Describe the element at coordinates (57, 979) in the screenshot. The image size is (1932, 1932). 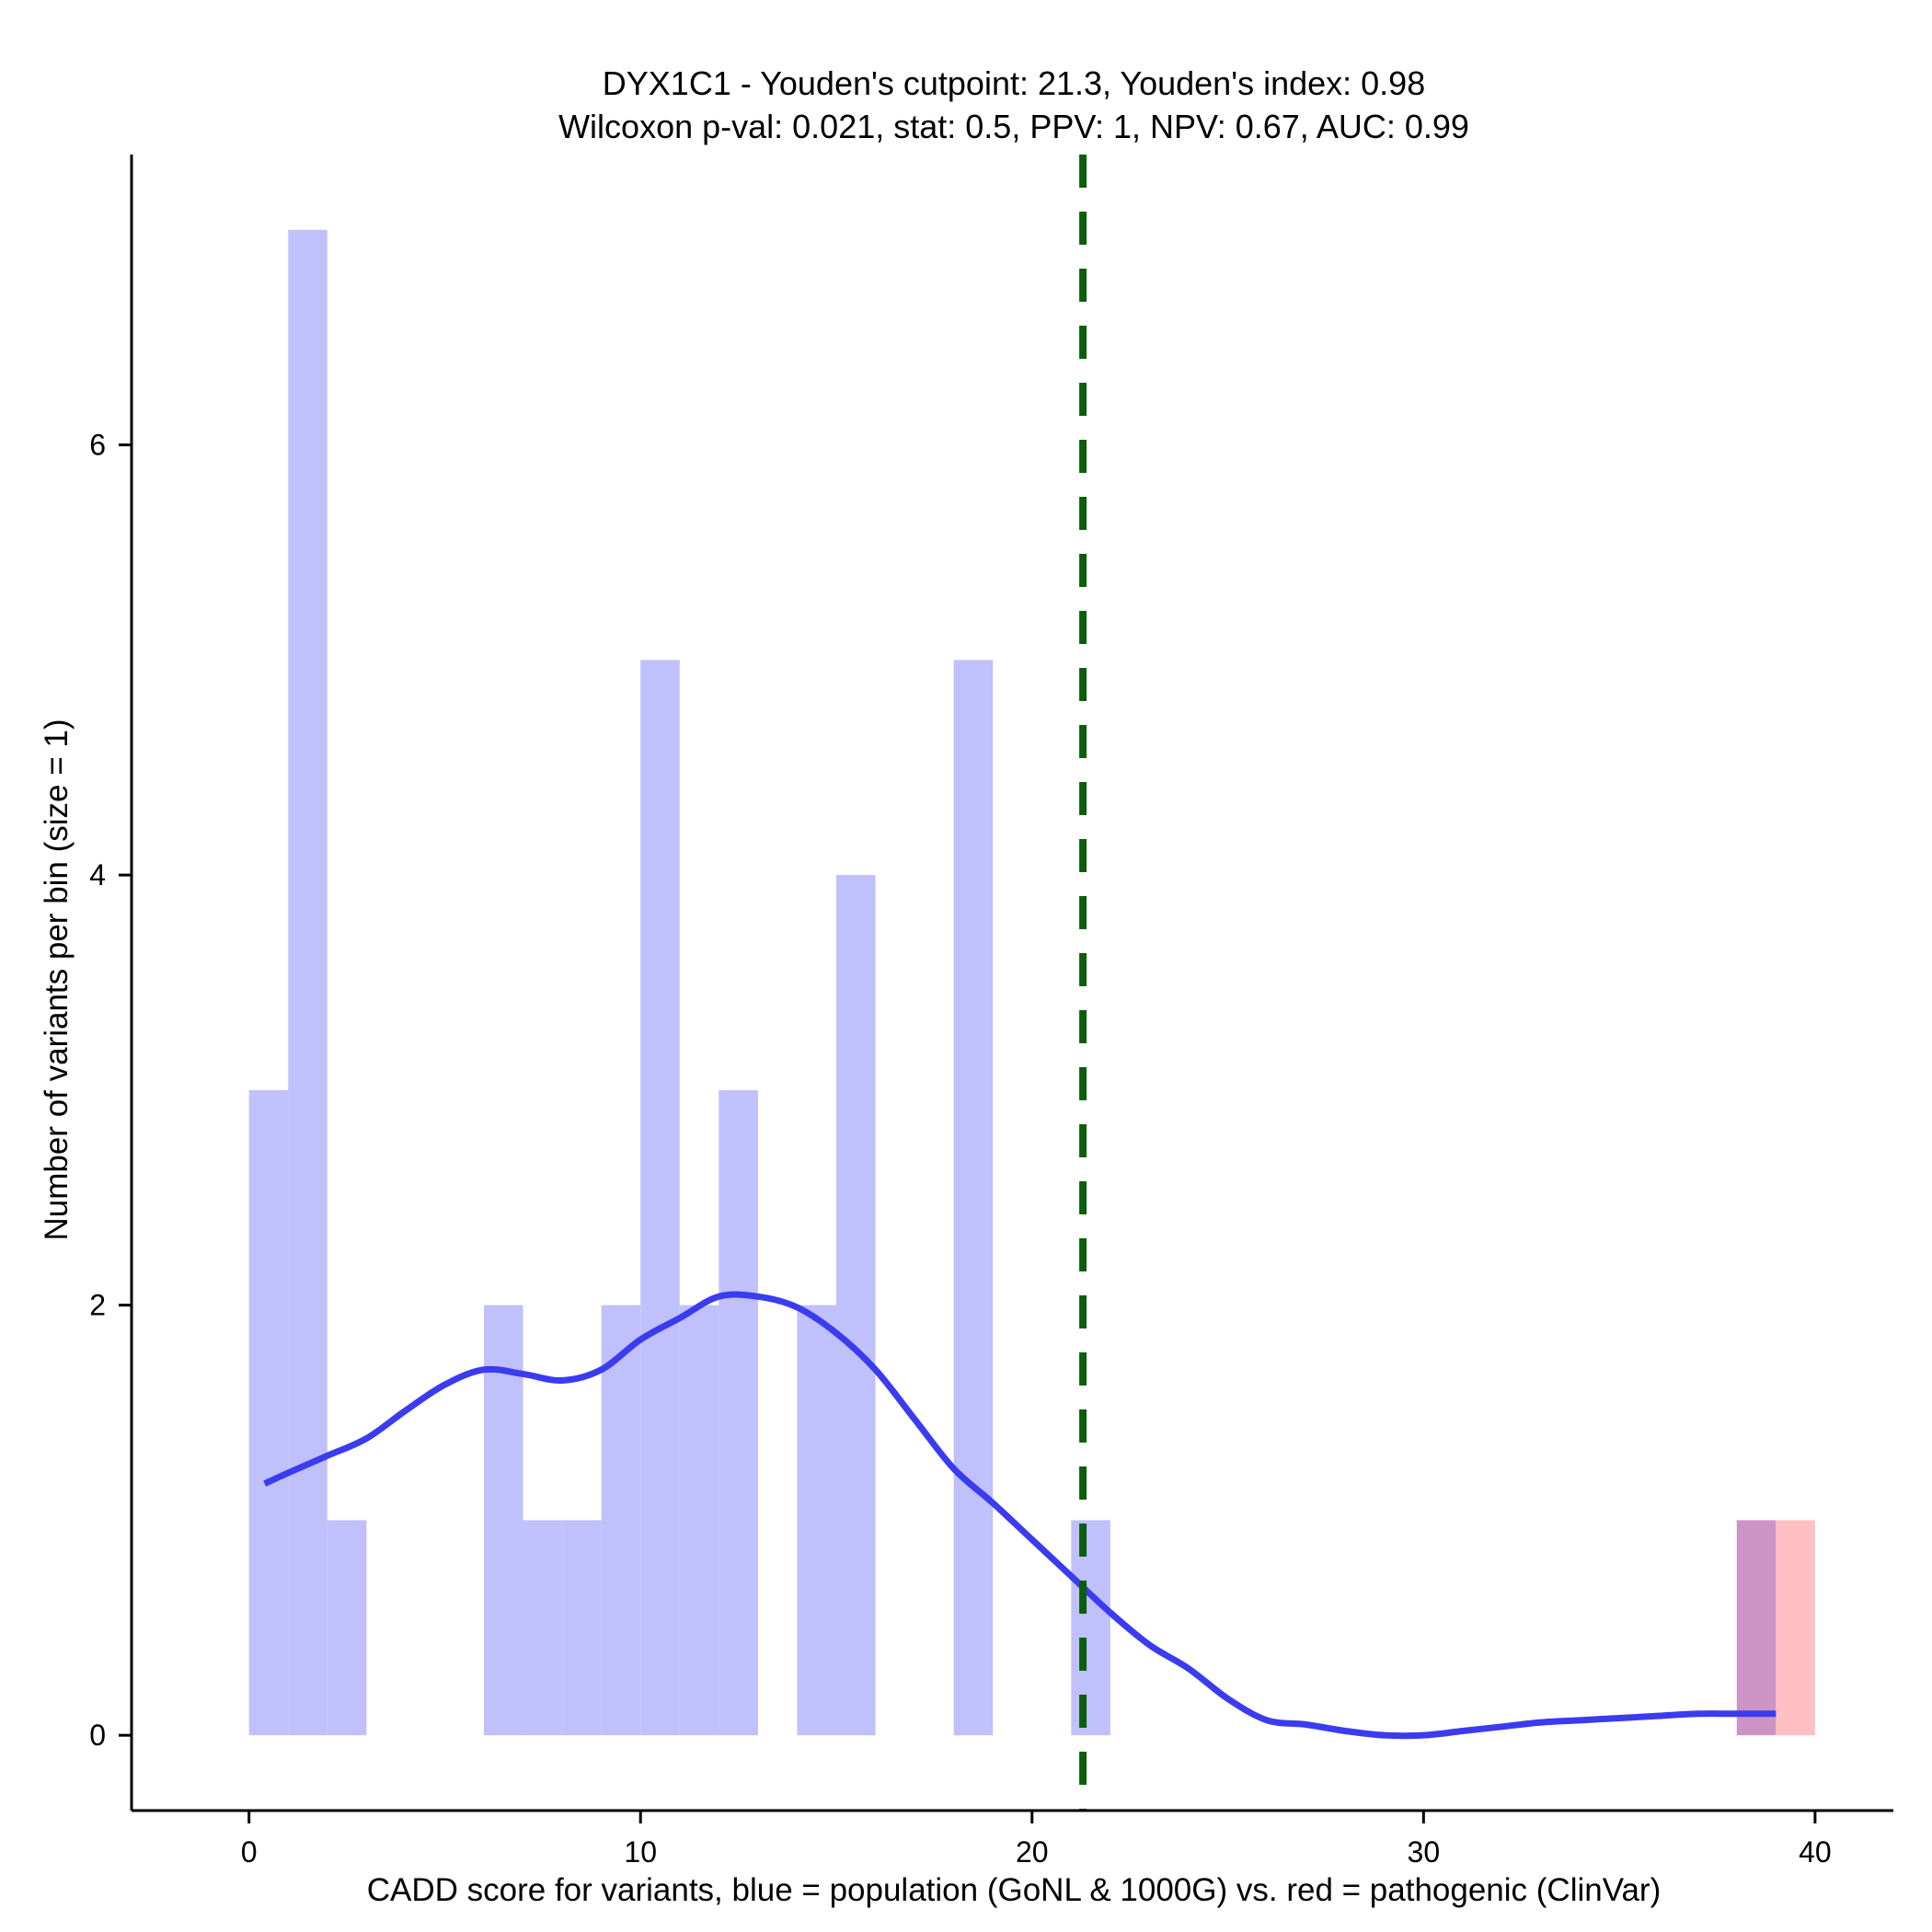
I see `y-axis-label: Number of variants per bin (size = 1)` at that location.